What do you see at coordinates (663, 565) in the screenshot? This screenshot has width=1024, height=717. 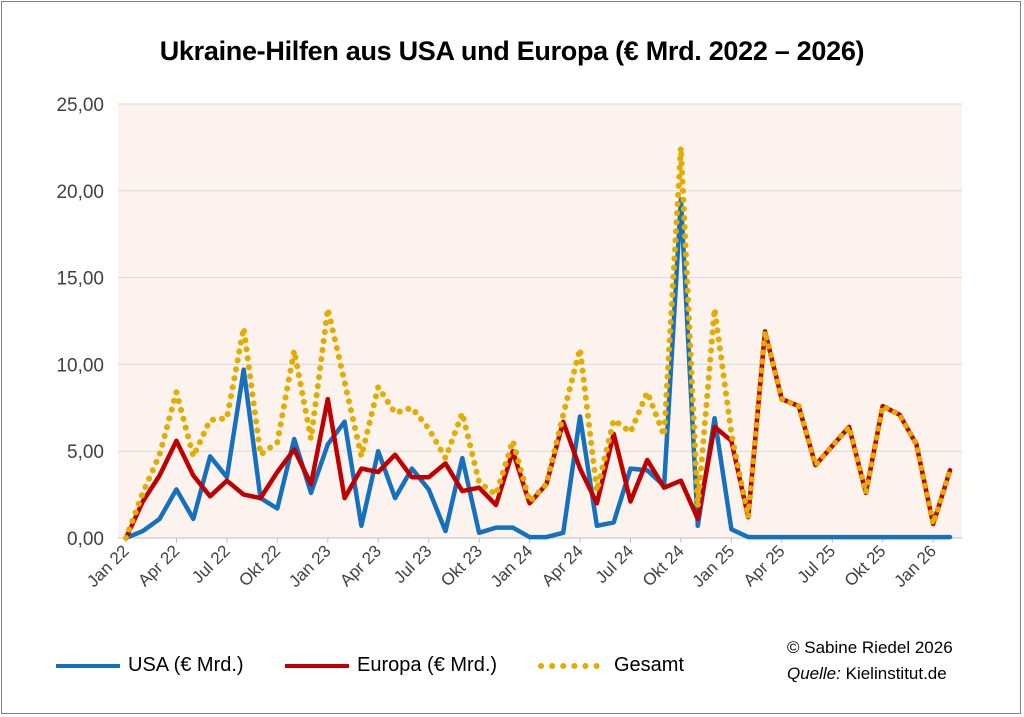 I see `x-tick-label: Okt 24` at bounding box center [663, 565].